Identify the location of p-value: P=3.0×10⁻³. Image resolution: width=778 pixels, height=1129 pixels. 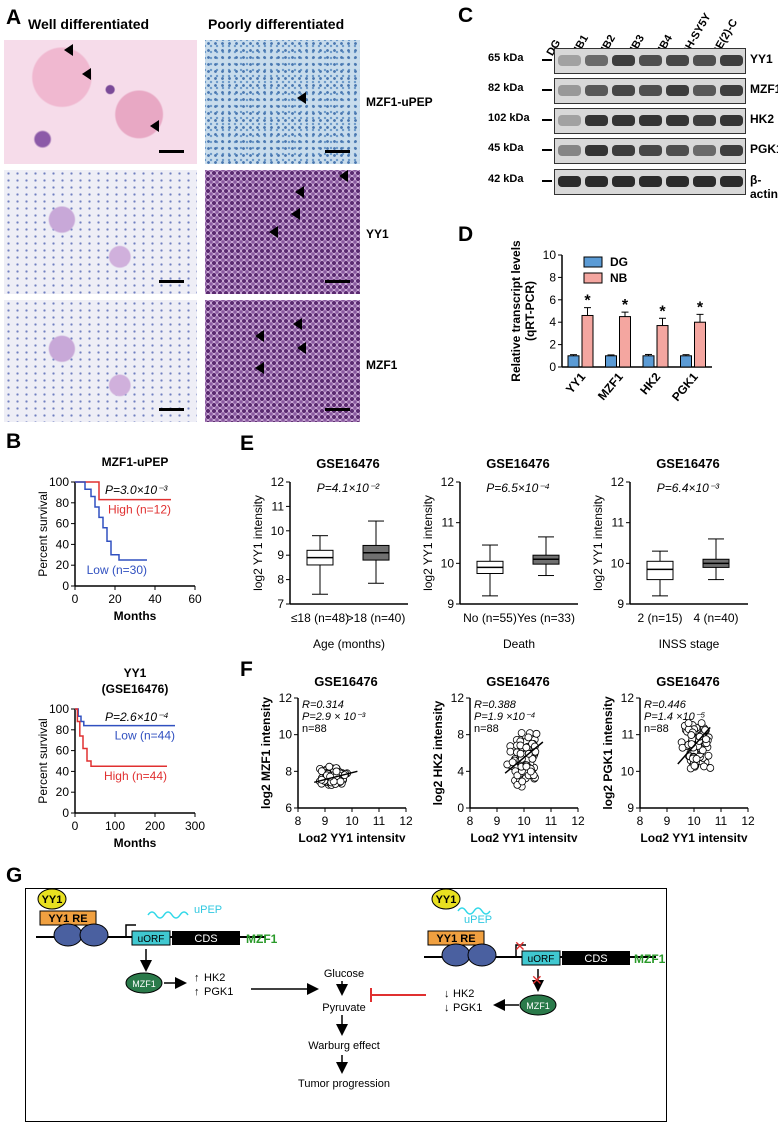
(136, 490).